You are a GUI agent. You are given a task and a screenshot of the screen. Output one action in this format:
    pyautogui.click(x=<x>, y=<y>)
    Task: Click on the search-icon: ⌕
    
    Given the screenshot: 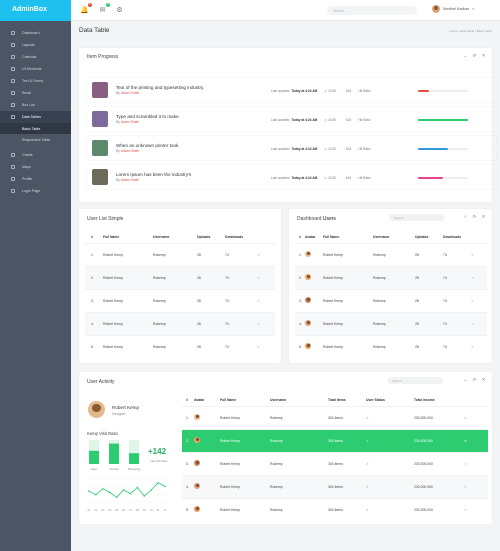 What is the action you would take?
    pyautogui.click(x=465, y=216)
    